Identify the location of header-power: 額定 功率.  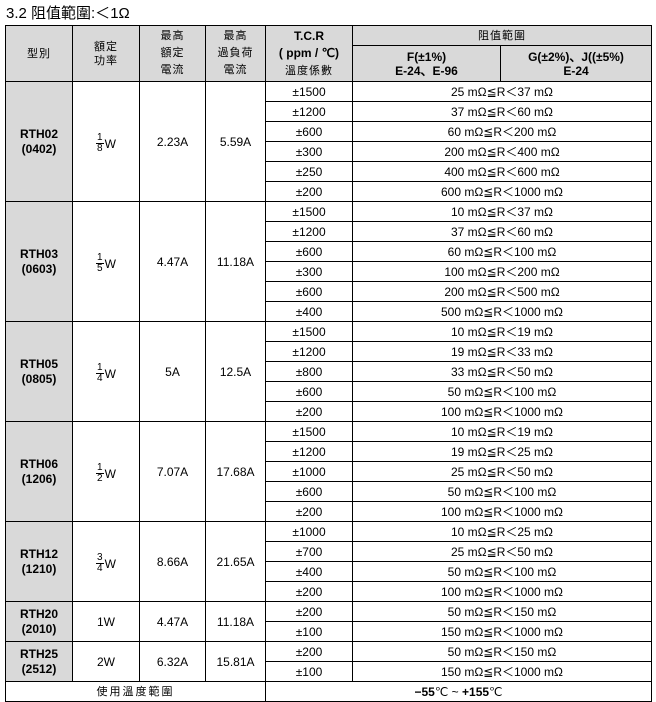
(106, 53).